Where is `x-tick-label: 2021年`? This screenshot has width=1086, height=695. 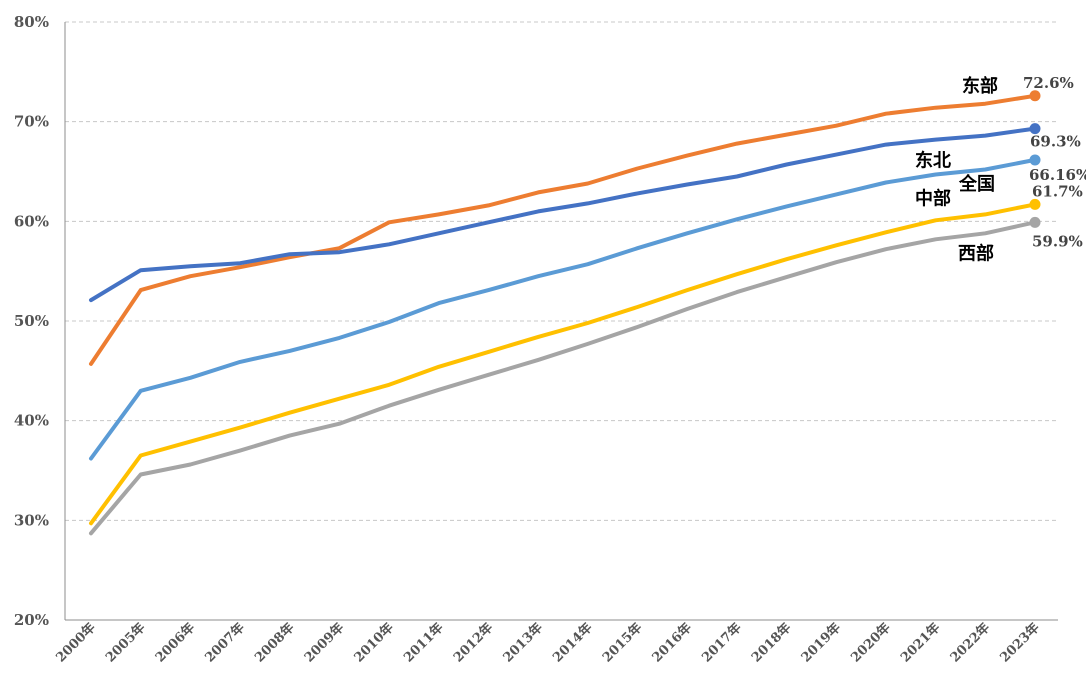
x-tick-label: 2021年 is located at coordinates (920, 643).